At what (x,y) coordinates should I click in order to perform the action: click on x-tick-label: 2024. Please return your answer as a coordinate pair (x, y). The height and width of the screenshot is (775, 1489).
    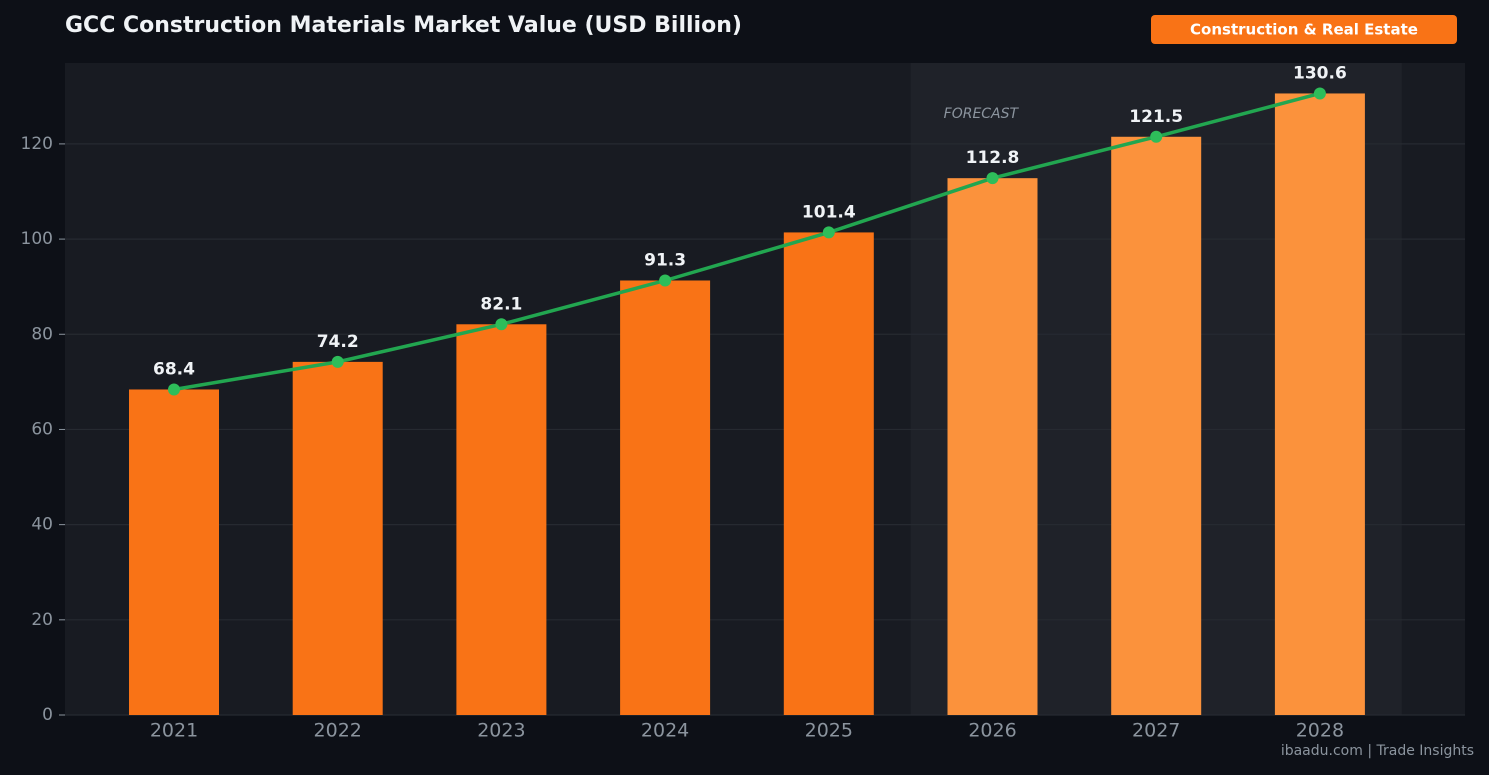
    Looking at the image, I should click on (665, 731).